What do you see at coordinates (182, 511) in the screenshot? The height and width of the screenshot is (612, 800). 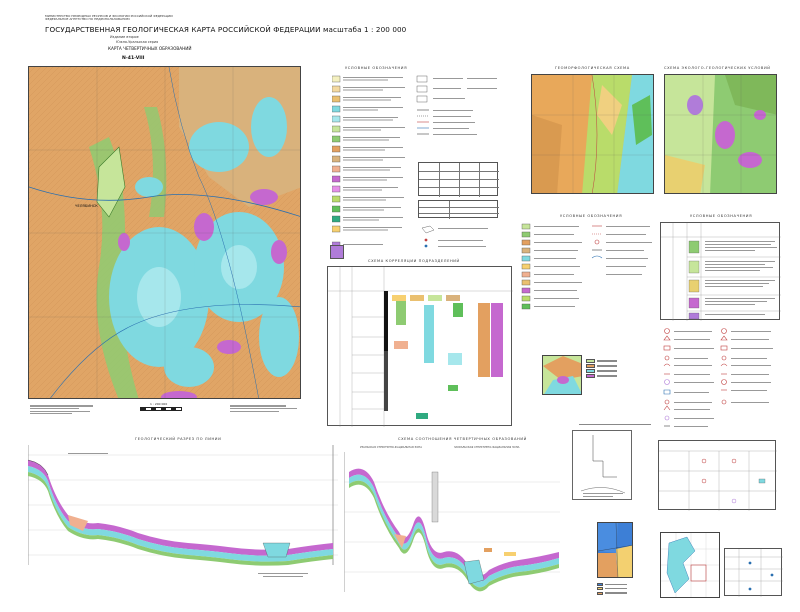 I see `profile-svg` at bounding box center [182, 511].